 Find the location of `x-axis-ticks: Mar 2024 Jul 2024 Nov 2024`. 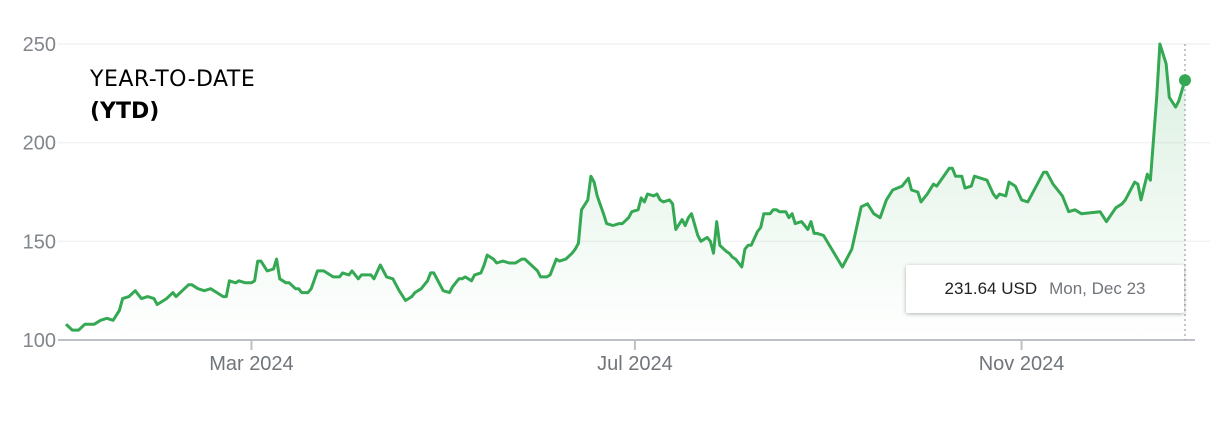

x-axis-ticks: Mar 2024 Jul 2024 Nov 2024 is located at coordinates (636, 357).